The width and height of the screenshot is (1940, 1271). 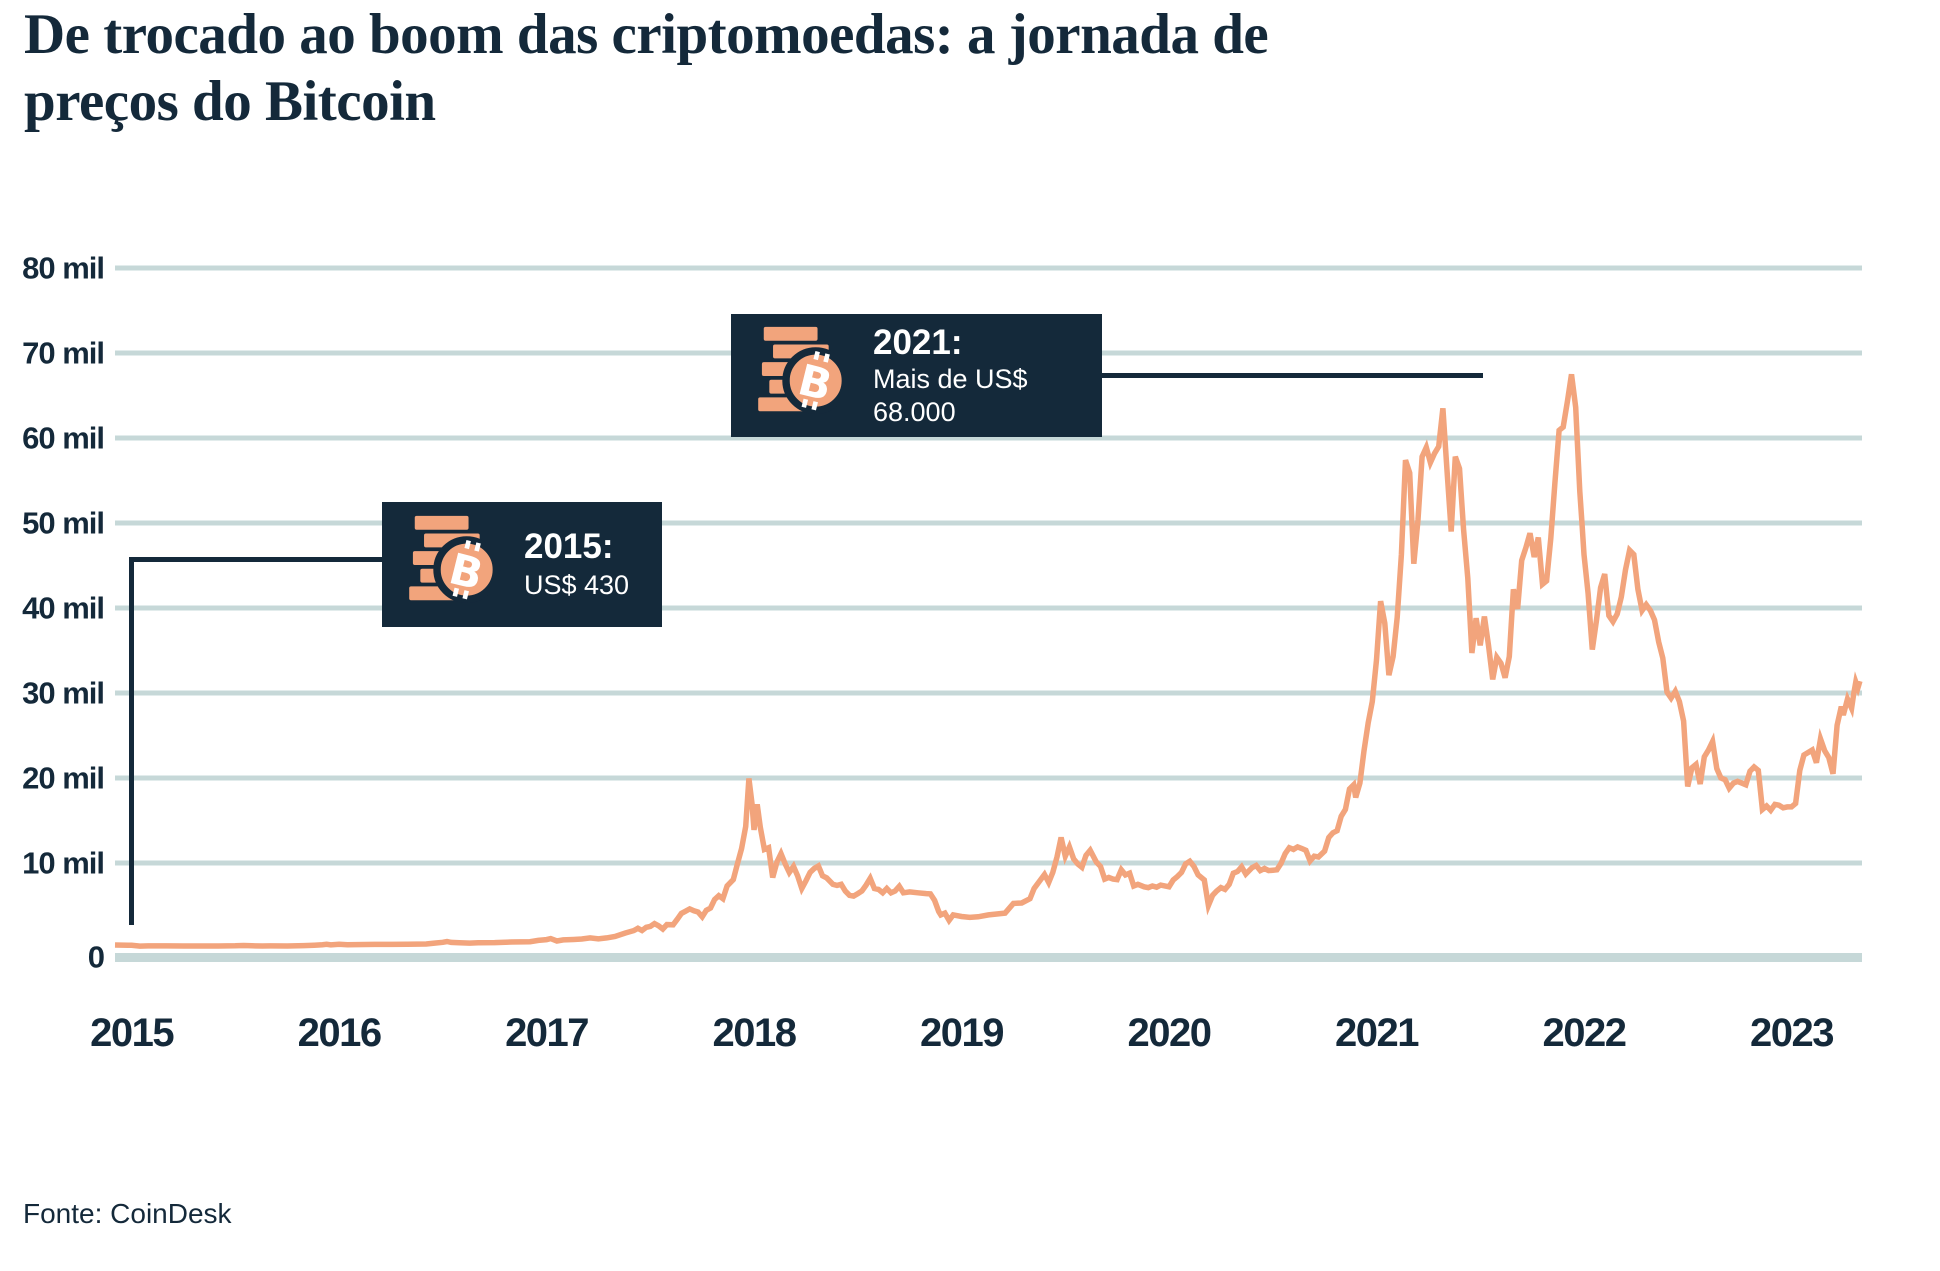 I want to click on y-tick-label: 20 mil, so click(x=63, y=778).